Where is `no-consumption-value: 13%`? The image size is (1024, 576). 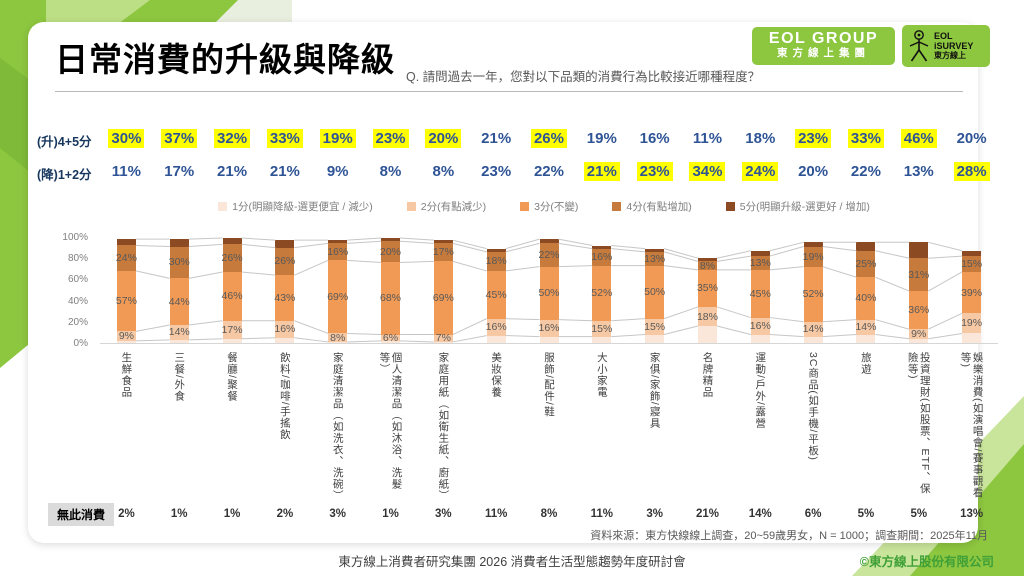
no-consumption-value: 13% is located at coordinates (972, 514).